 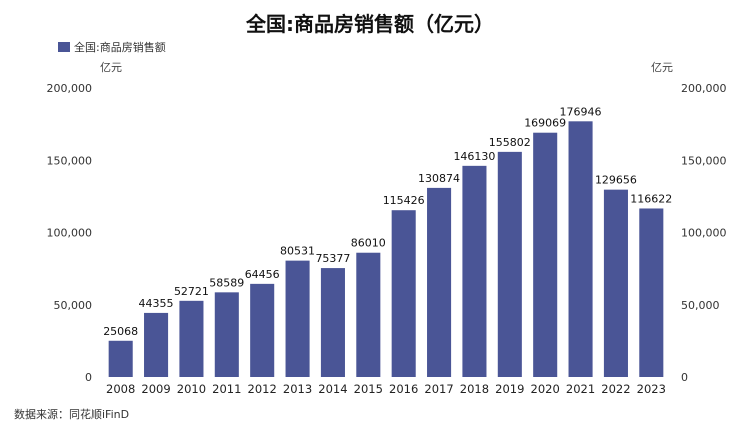 I want to click on legend: 全国:商品房销售额, so click(x=112, y=47).